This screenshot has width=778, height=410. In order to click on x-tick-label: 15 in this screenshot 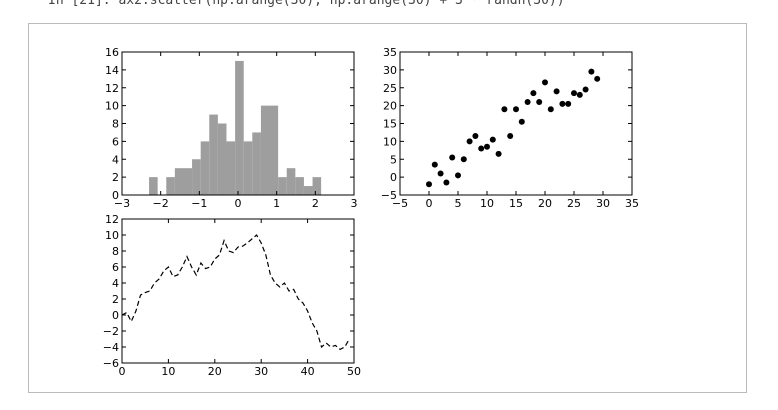, I will do `click(516, 203)`.